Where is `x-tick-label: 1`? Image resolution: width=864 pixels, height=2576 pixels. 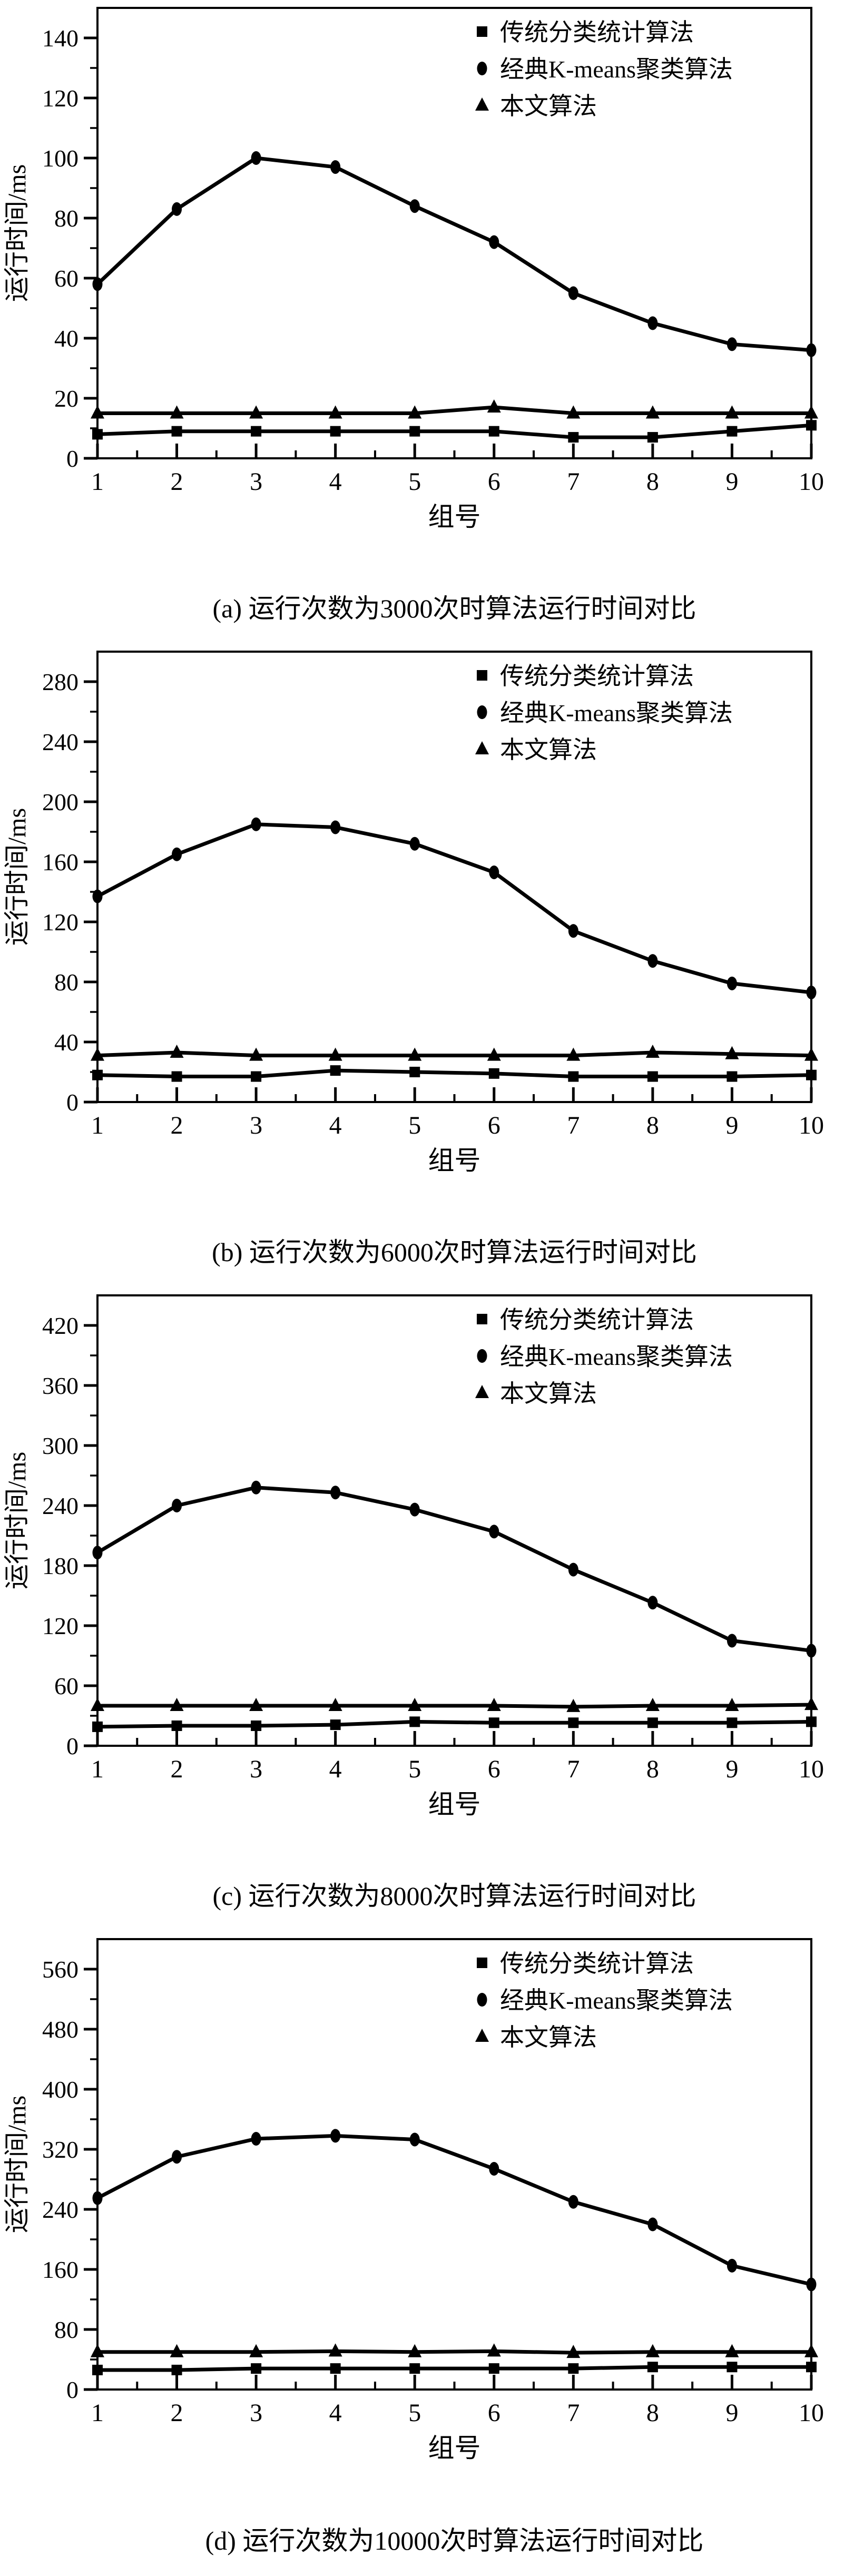
x-tick-label: 1 is located at coordinates (98, 482).